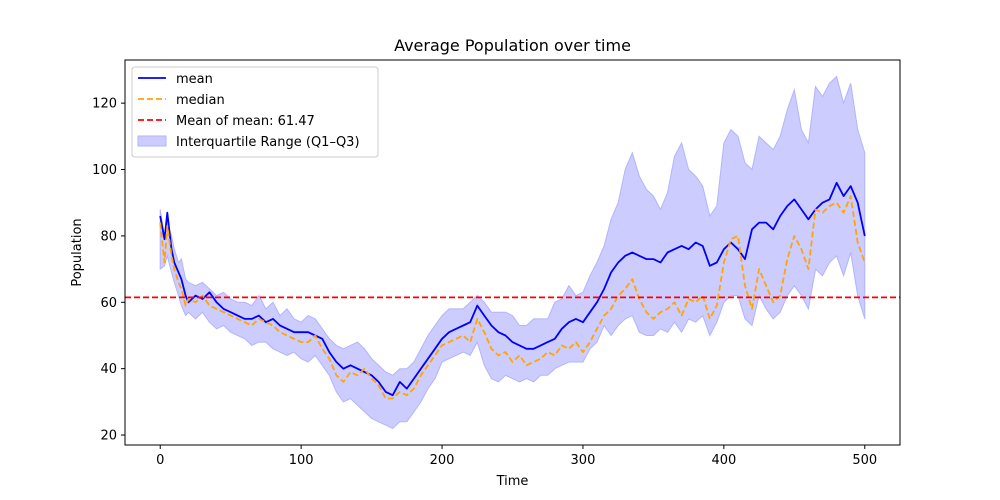  What do you see at coordinates (512, 481) in the screenshot?
I see `x-axis-label: Time` at bounding box center [512, 481].